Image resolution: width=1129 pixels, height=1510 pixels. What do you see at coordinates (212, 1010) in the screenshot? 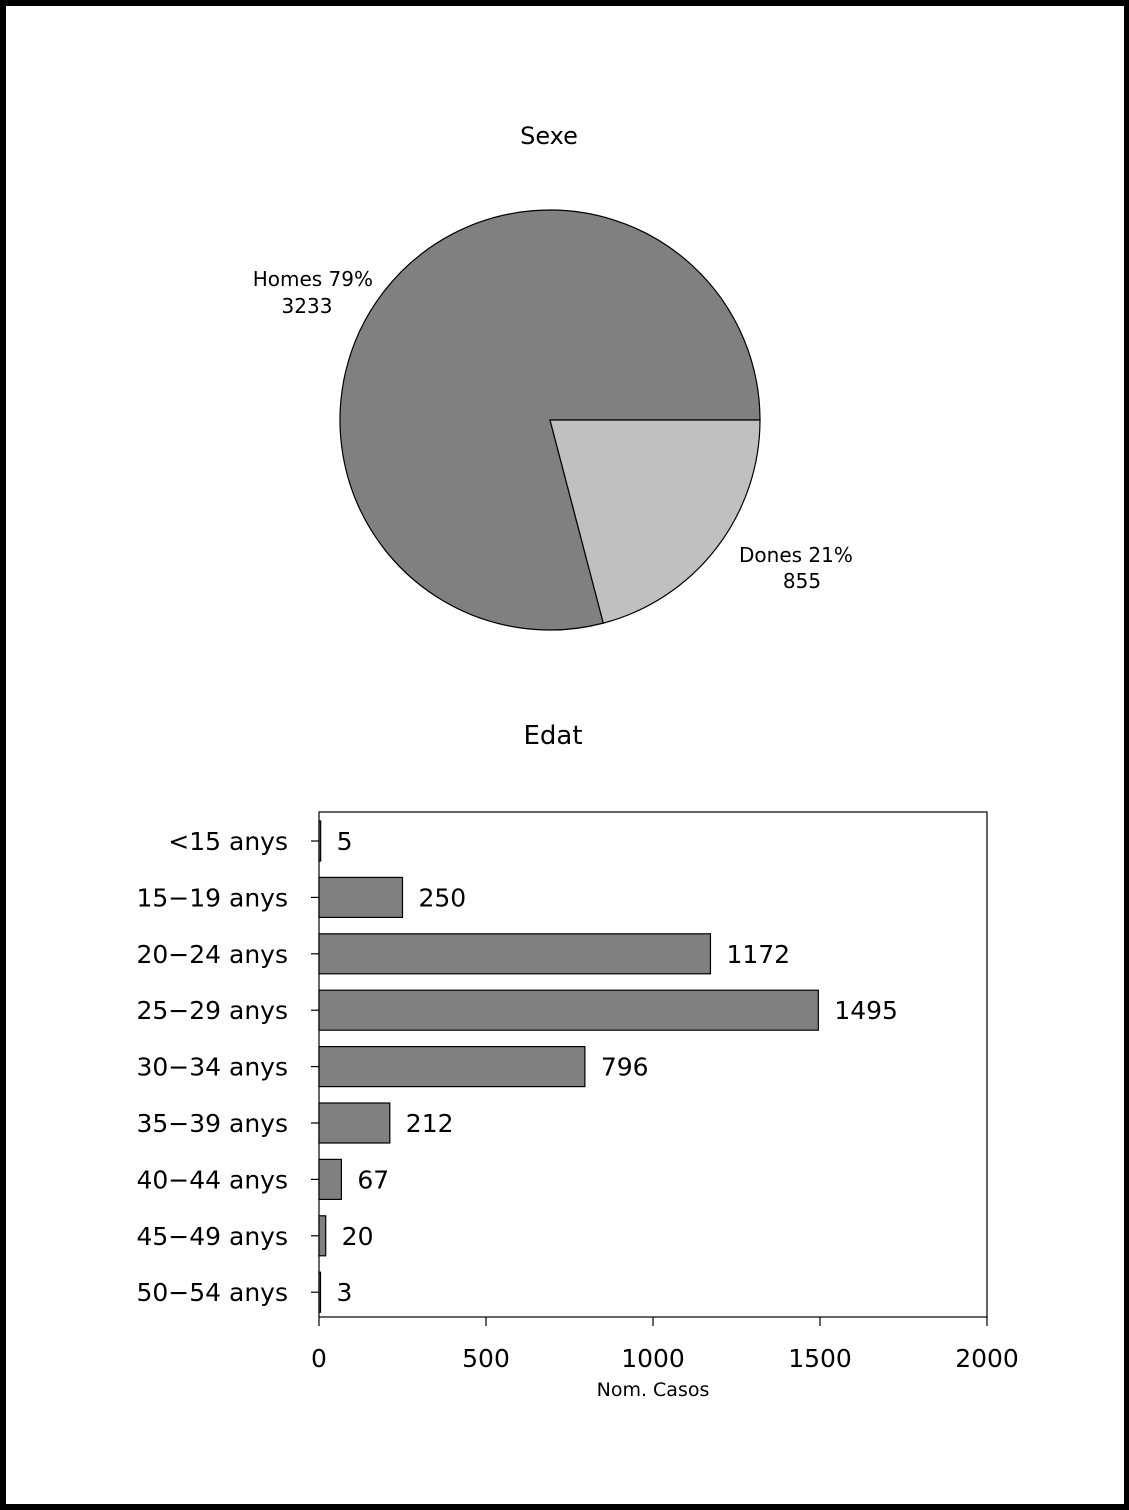
I see `category-label-3: 25−29 anys` at bounding box center [212, 1010].